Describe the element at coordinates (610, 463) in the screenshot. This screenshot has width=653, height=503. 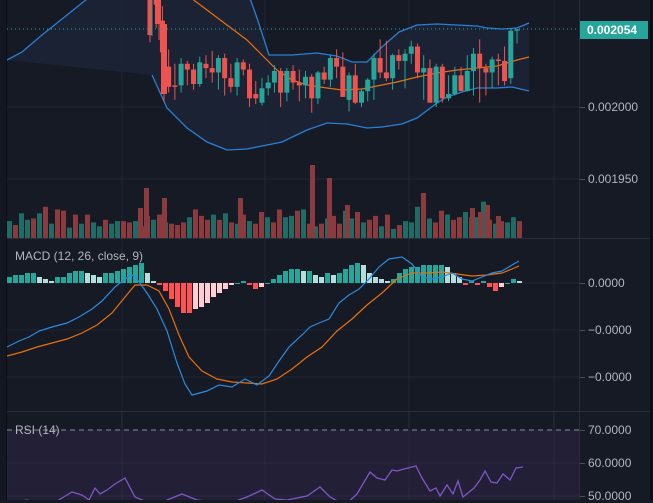
I see `rsi-tick-label: 60.0000` at that location.